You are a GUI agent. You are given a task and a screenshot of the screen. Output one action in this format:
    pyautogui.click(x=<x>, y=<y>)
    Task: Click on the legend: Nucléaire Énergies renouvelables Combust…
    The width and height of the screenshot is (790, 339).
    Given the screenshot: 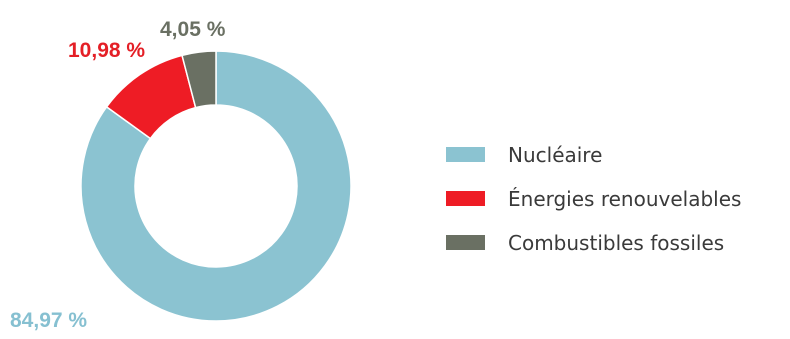 What is the action you would take?
    pyautogui.click(x=593, y=198)
    